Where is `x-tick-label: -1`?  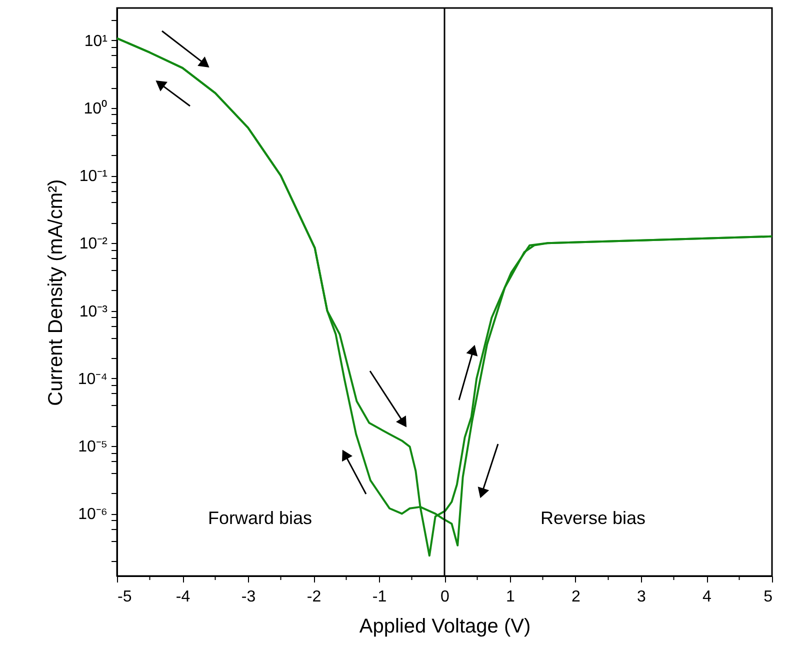 x-tick-label: -1 is located at coordinates (379, 597).